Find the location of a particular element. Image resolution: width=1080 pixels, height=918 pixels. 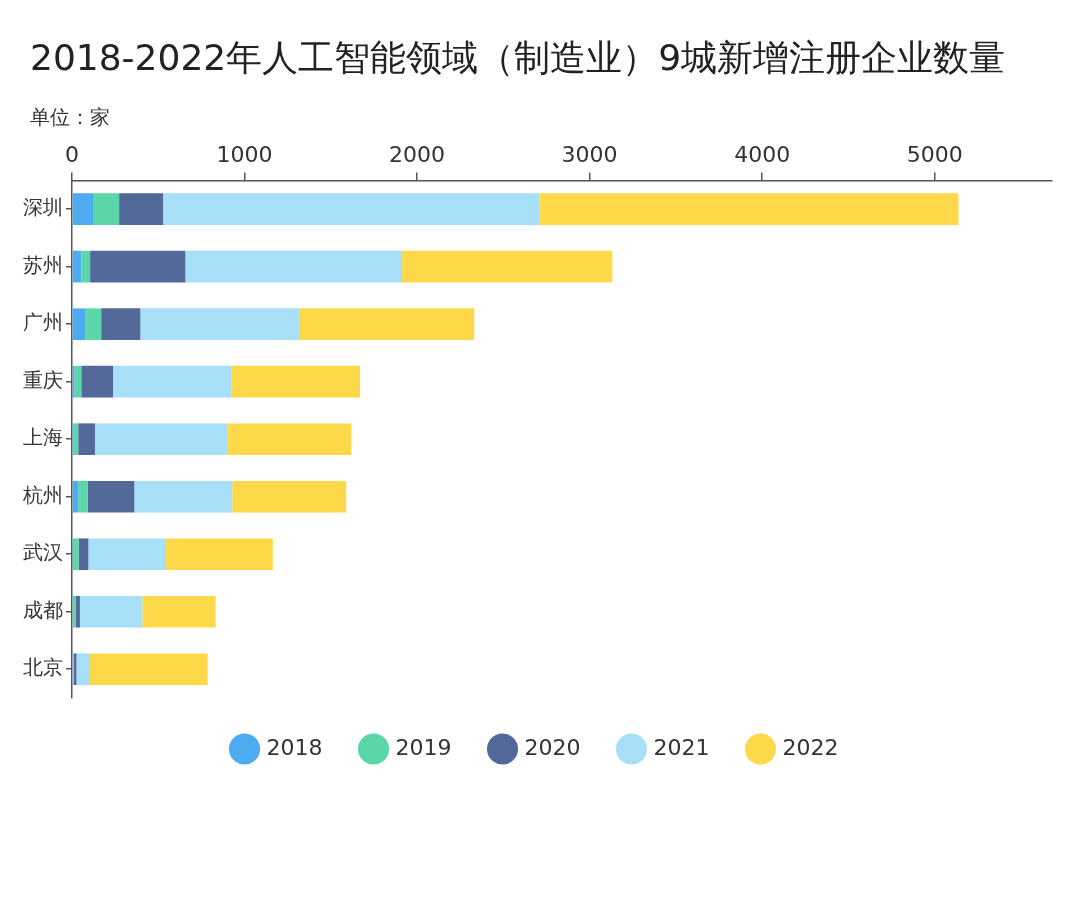

legend-label: 2020 is located at coordinates (552, 747).